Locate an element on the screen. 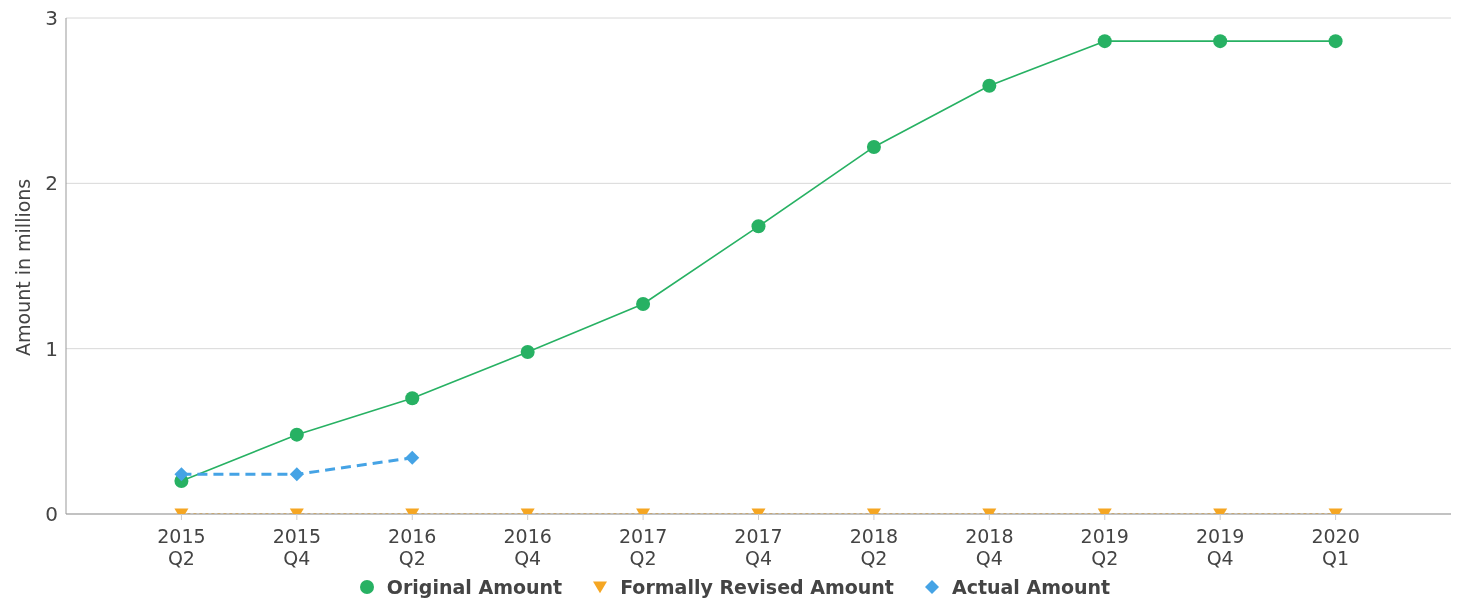 This screenshot has height=598, width=1467. x-tick-label: 2019 Q2 is located at coordinates (1104, 547).